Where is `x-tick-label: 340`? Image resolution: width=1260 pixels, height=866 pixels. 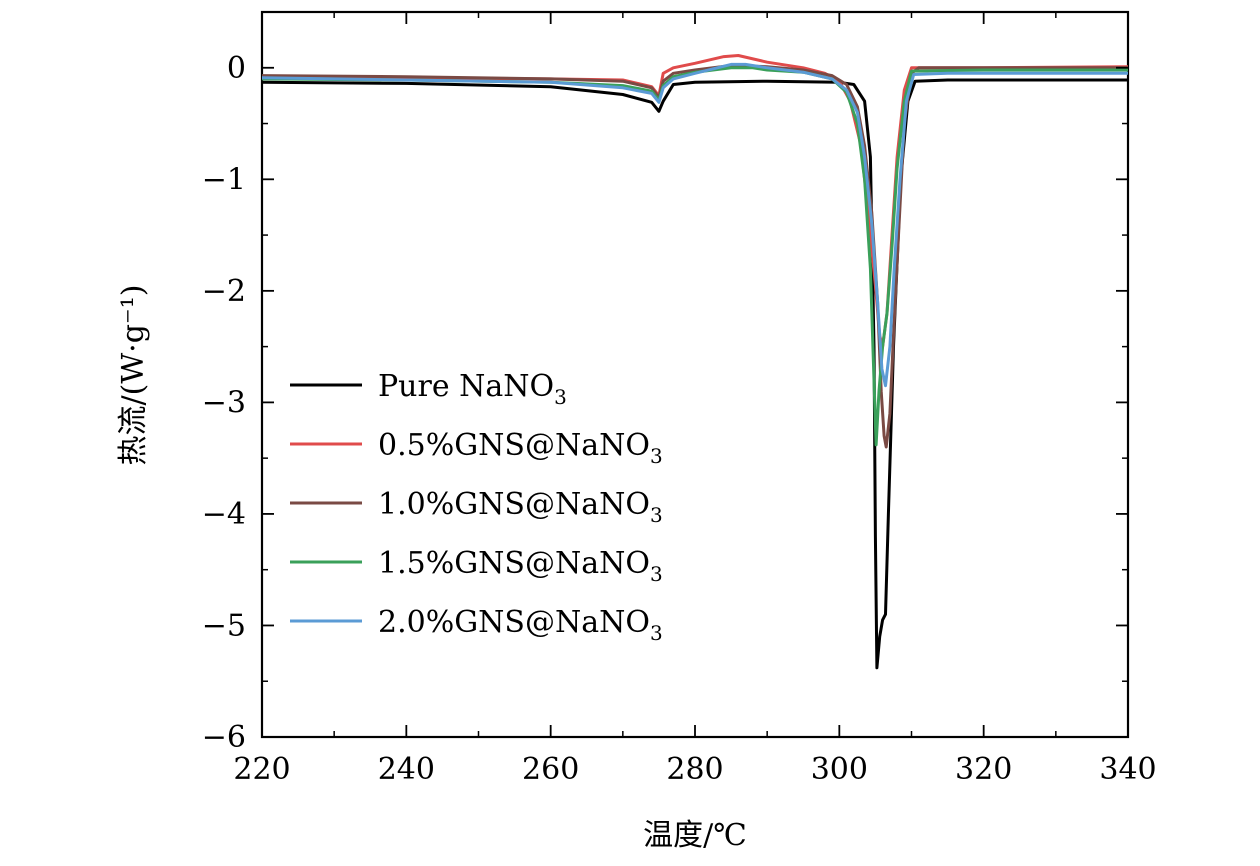
x-tick-label: 340 is located at coordinates (1127, 769).